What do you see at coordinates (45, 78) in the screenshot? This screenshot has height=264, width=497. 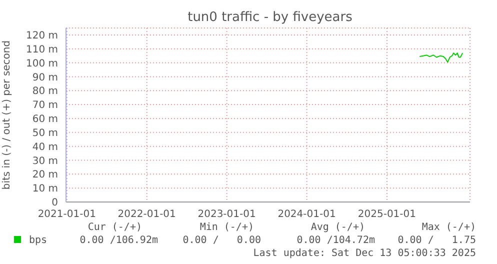 I see `y-tick-label: 90 m` at bounding box center [45, 78].